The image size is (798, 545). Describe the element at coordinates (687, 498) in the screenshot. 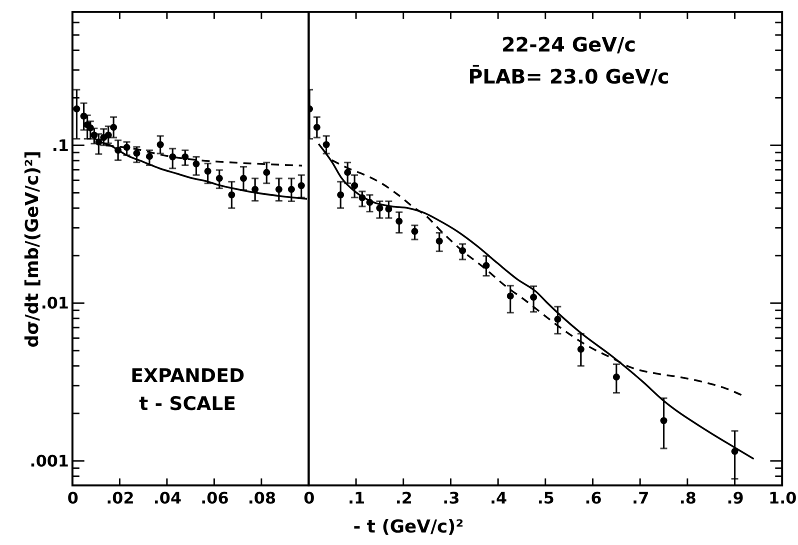

I see `x-tick-label: .8` at that location.